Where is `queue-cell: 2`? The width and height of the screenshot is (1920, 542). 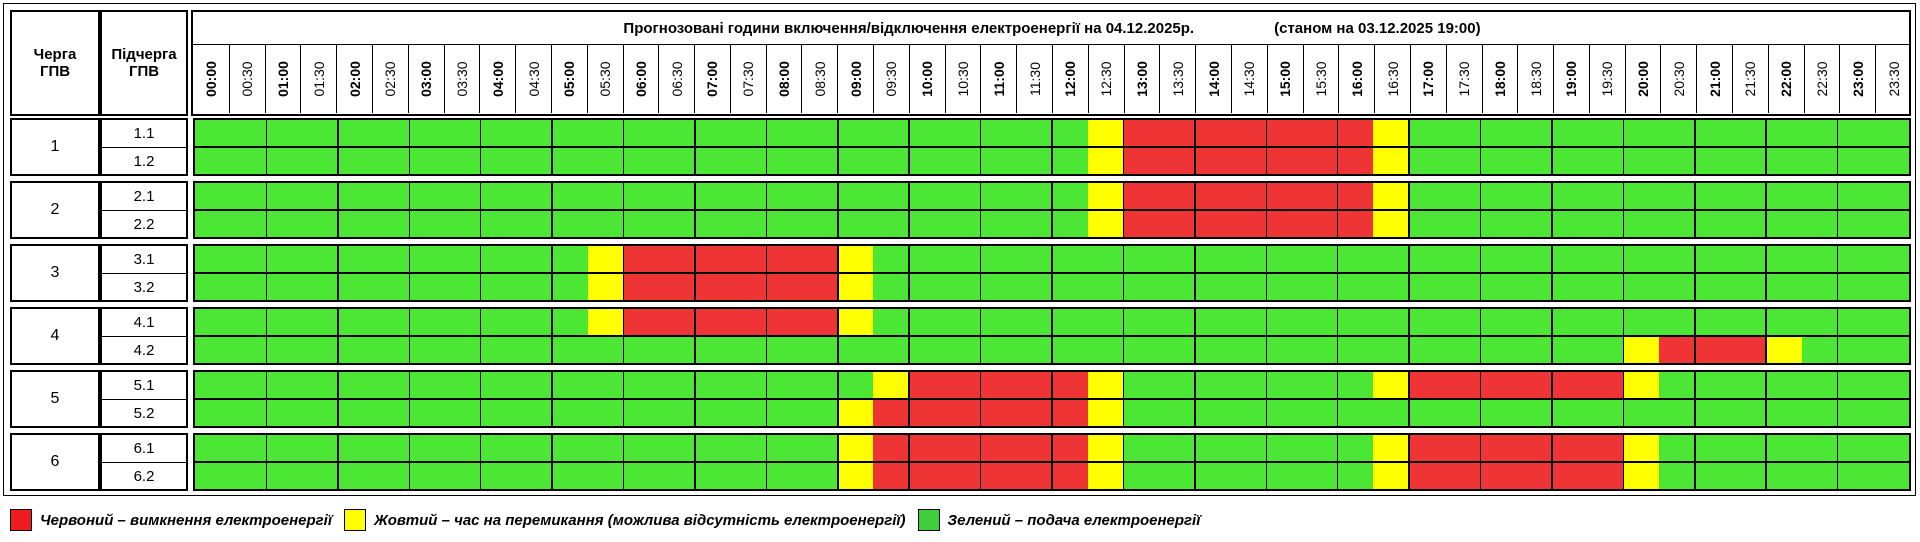 queue-cell: 2 is located at coordinates (55, 210).